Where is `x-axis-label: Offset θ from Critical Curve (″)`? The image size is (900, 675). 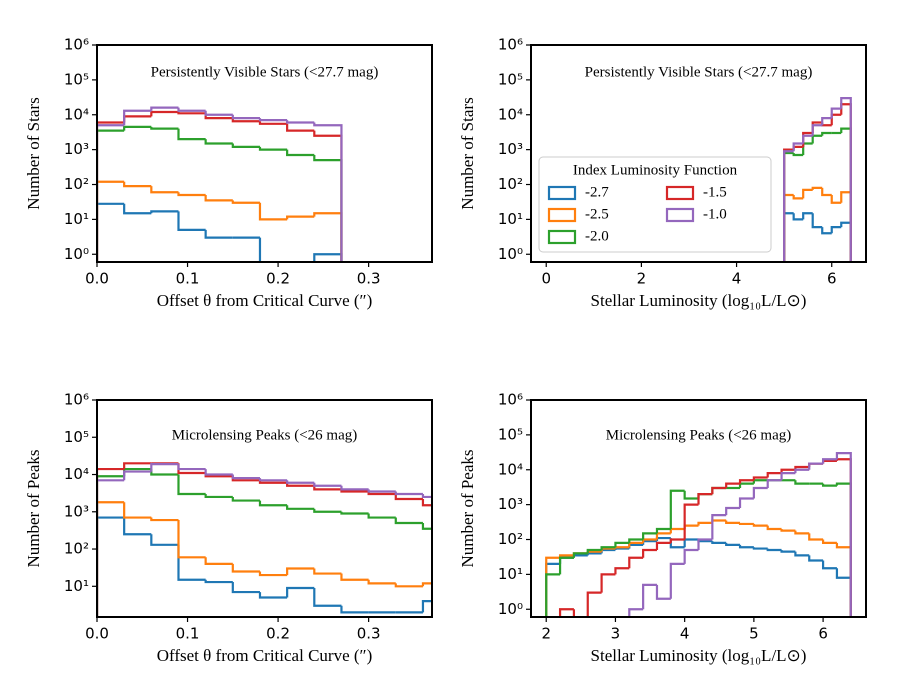 x-axis-label: Offset θ from Critical Curve (″) is located at coordinates (265, 655).